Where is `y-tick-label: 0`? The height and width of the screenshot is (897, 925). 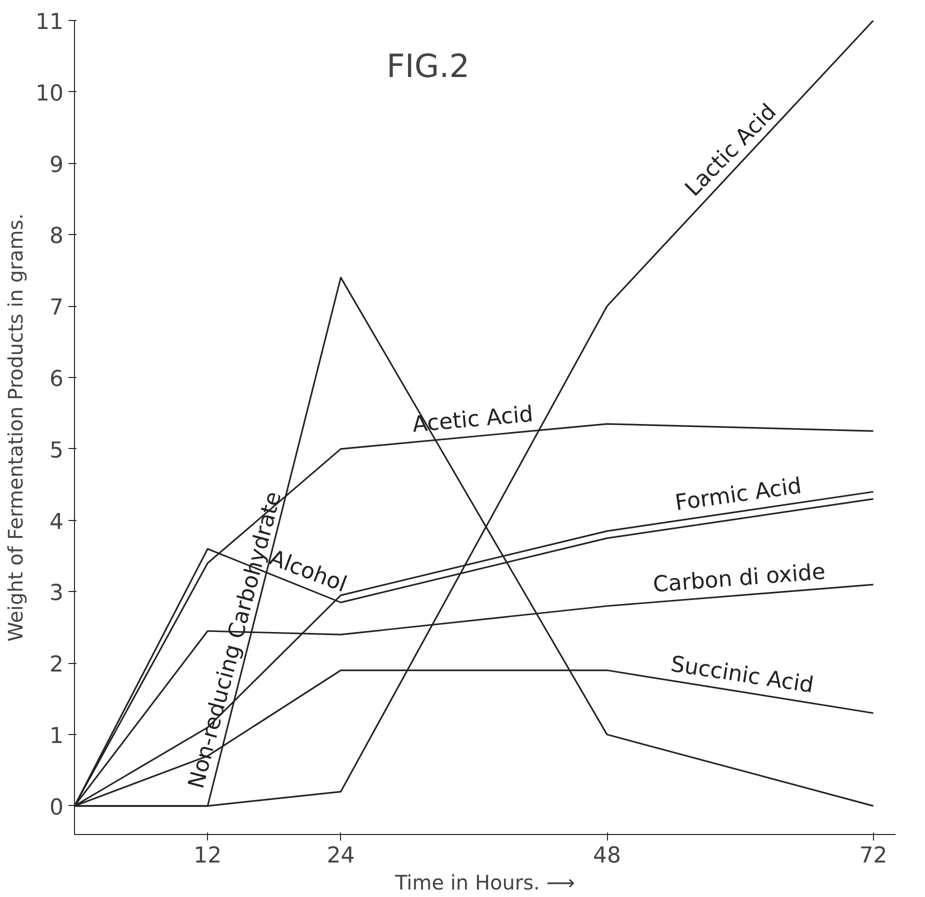 y-tick-label: 0 is located at coordinates (57, 807).